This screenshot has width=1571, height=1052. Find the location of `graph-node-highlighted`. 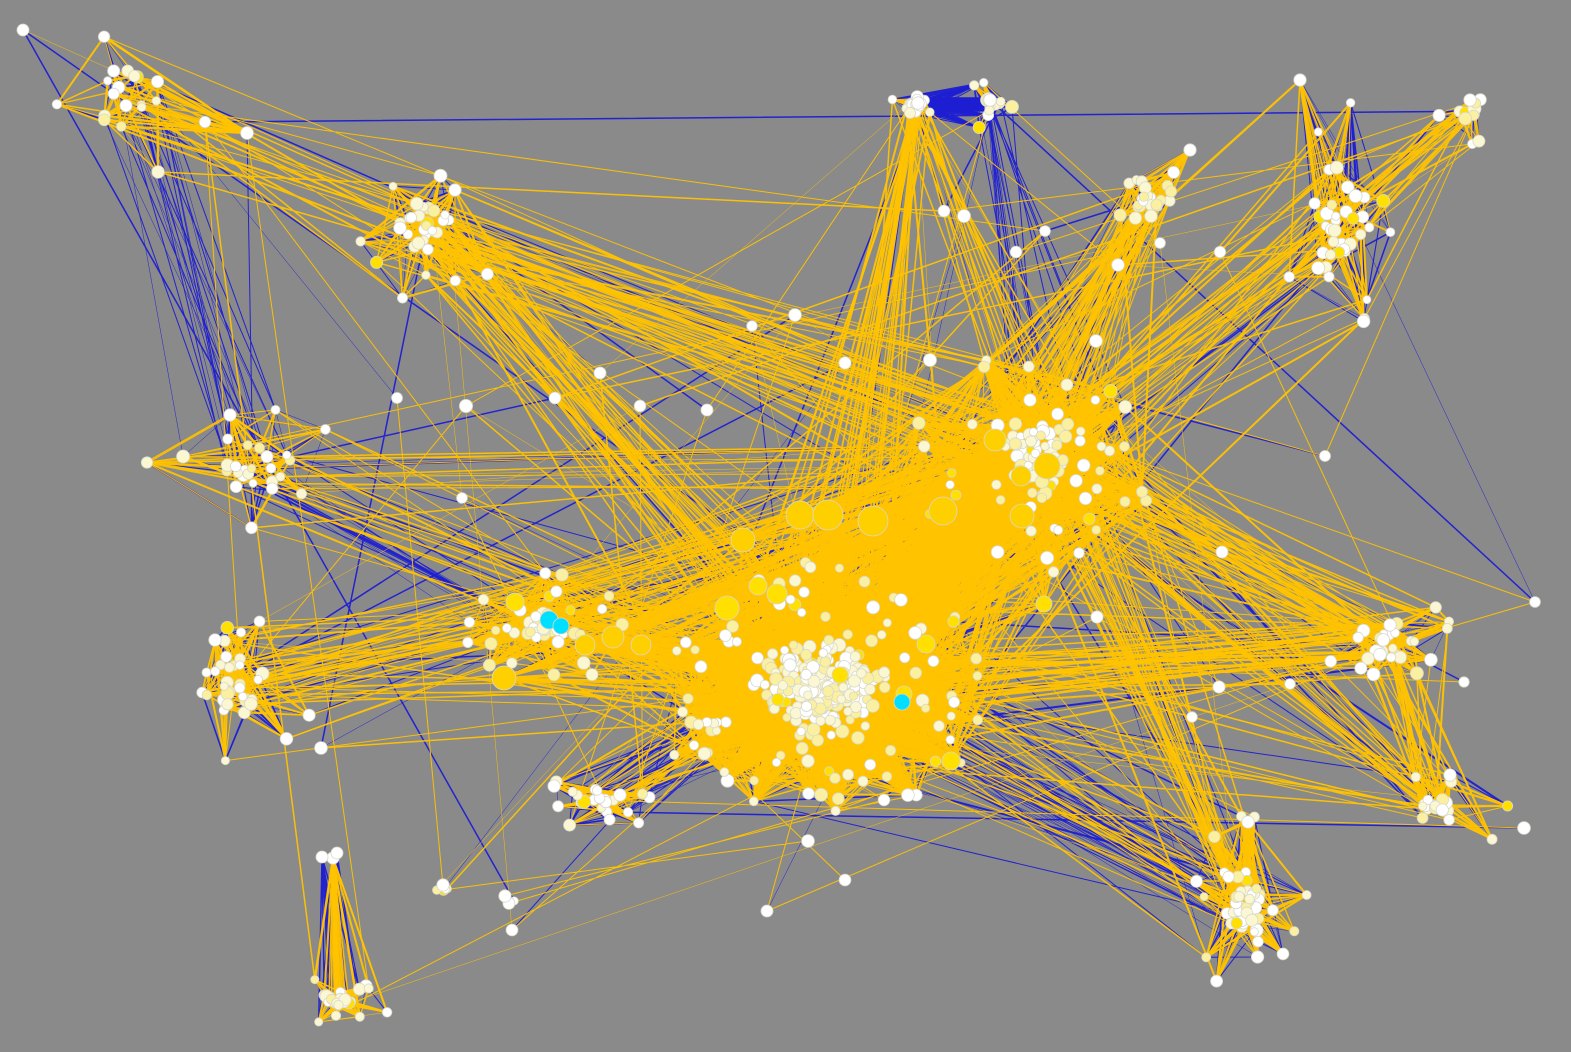

graph-node-highlighted is located at coordinates (902, 702).